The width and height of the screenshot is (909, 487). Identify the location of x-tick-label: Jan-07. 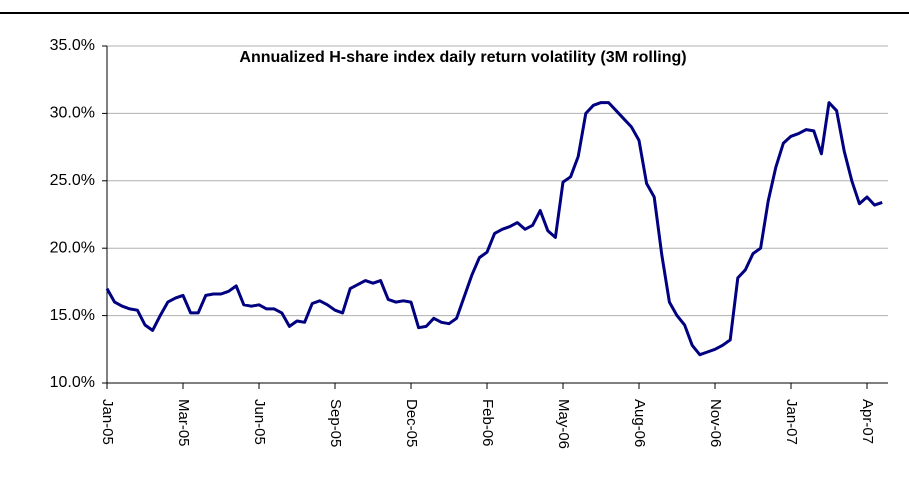
(791, 422).